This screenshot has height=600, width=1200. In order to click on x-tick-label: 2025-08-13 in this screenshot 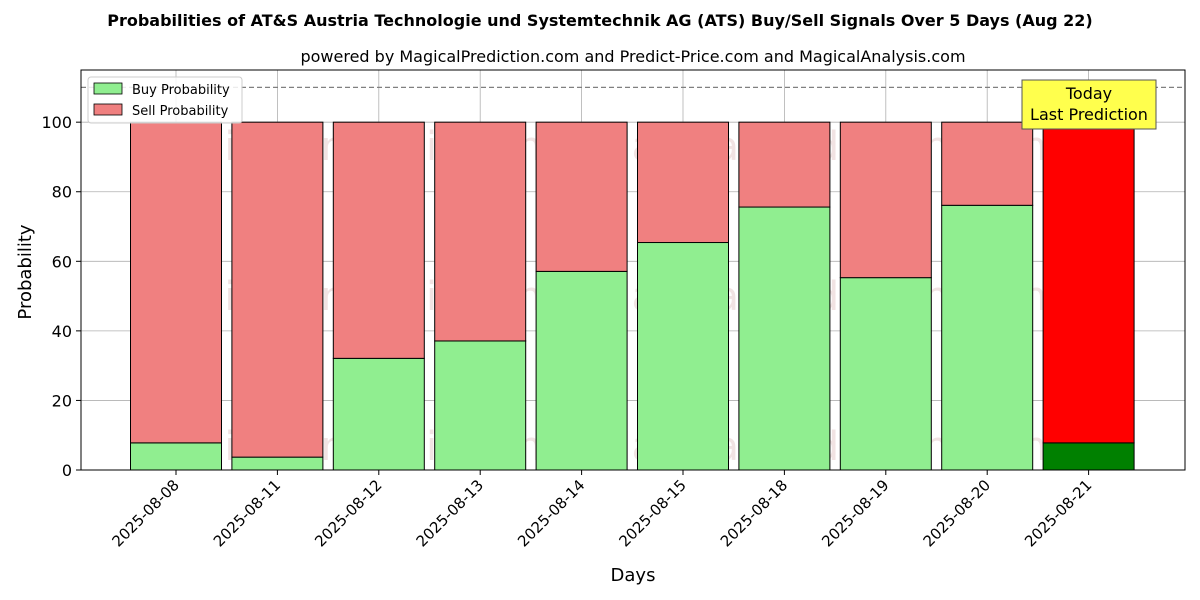, I will do `click(450, 513)`.